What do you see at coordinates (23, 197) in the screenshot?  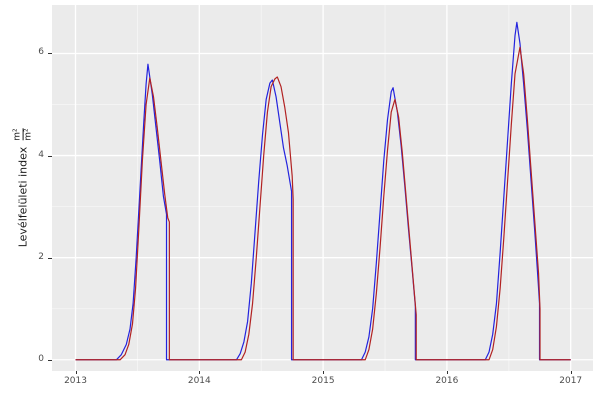 I see `y-axis-title-text: Levélfelületi index` at bounding box center [23, 197].